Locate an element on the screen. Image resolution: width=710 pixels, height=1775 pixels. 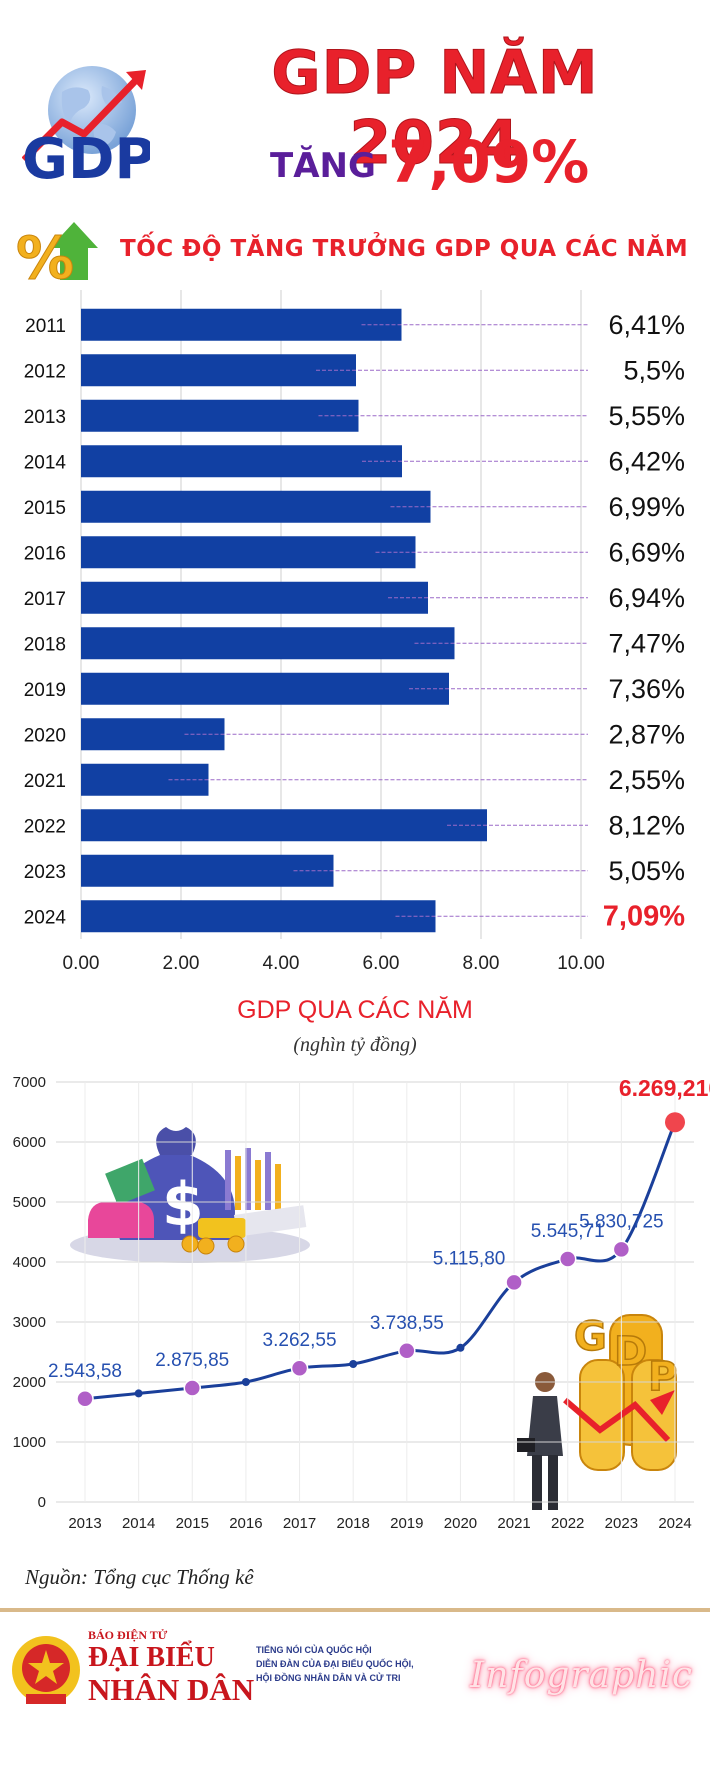
point-value-label: 6.269,210 is located at coordinates (664, 1088).